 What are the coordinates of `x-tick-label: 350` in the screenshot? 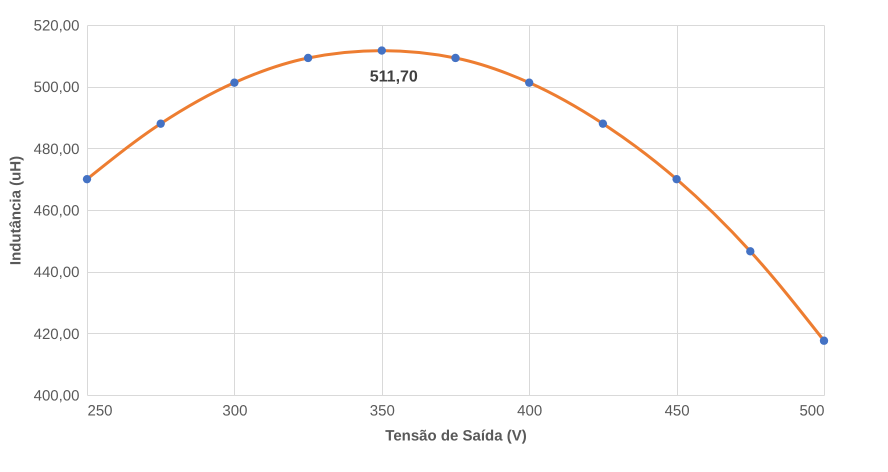 It's located at (382, 411).